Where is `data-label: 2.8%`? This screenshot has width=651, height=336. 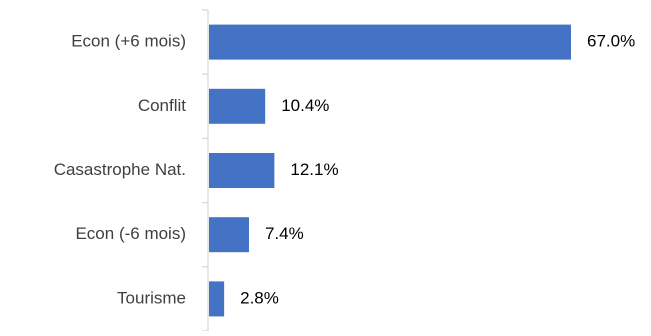
data-label: 2.8% is located at coordinates (259, 297).